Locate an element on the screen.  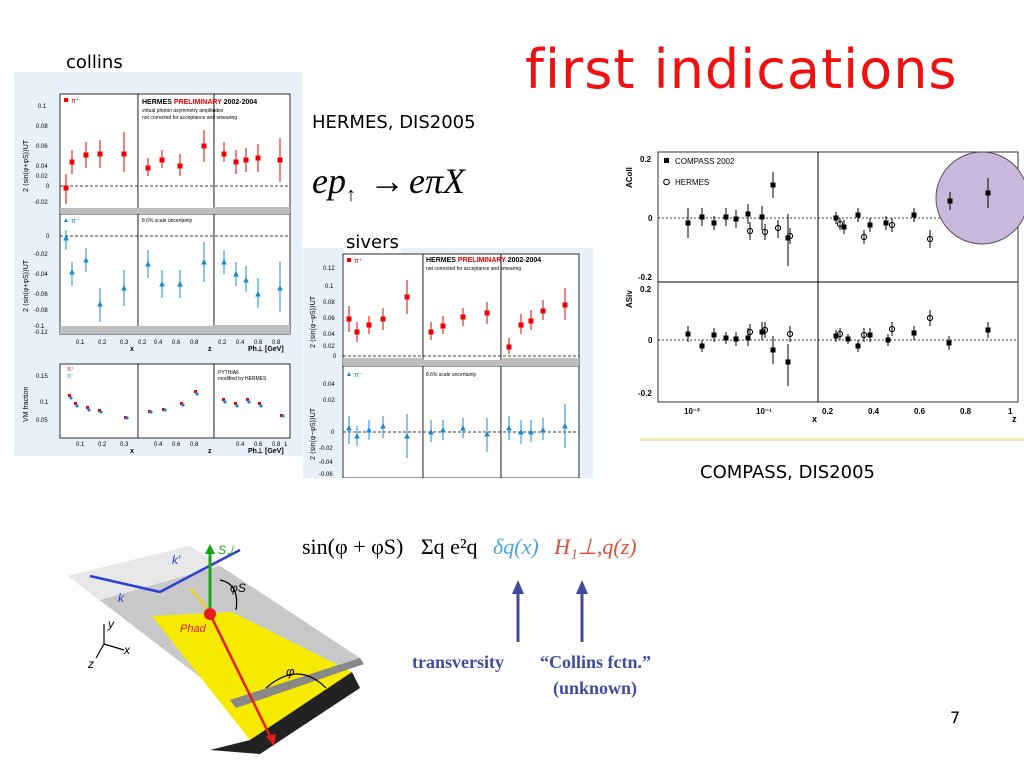
diagram-phi-s: φS is located at coordinates (238, 588).